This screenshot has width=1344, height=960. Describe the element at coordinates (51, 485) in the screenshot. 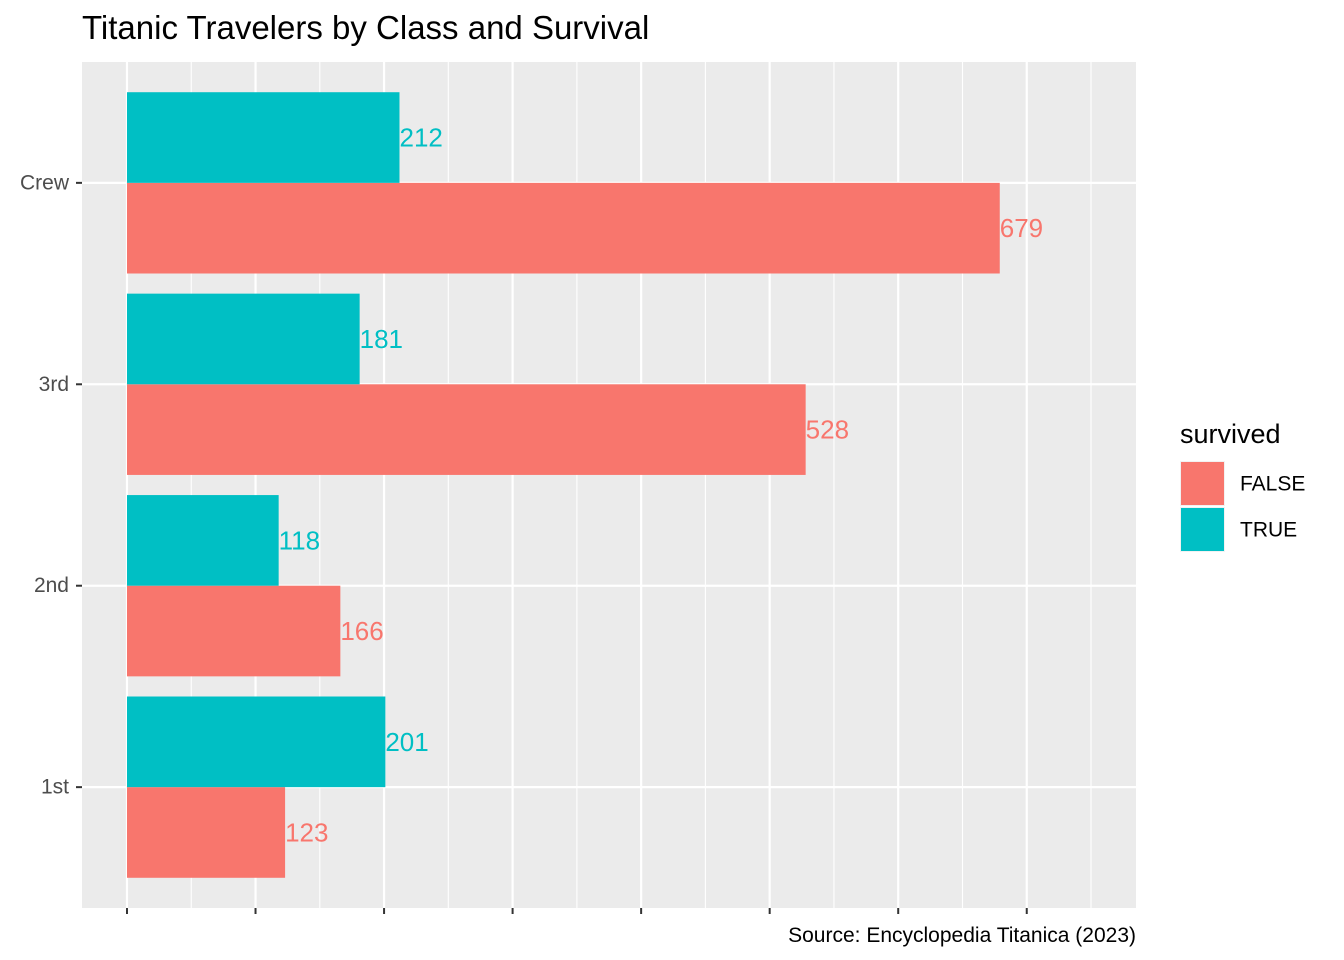

I see `y-axis: 1st 2nd 3rd Crew` at that location.